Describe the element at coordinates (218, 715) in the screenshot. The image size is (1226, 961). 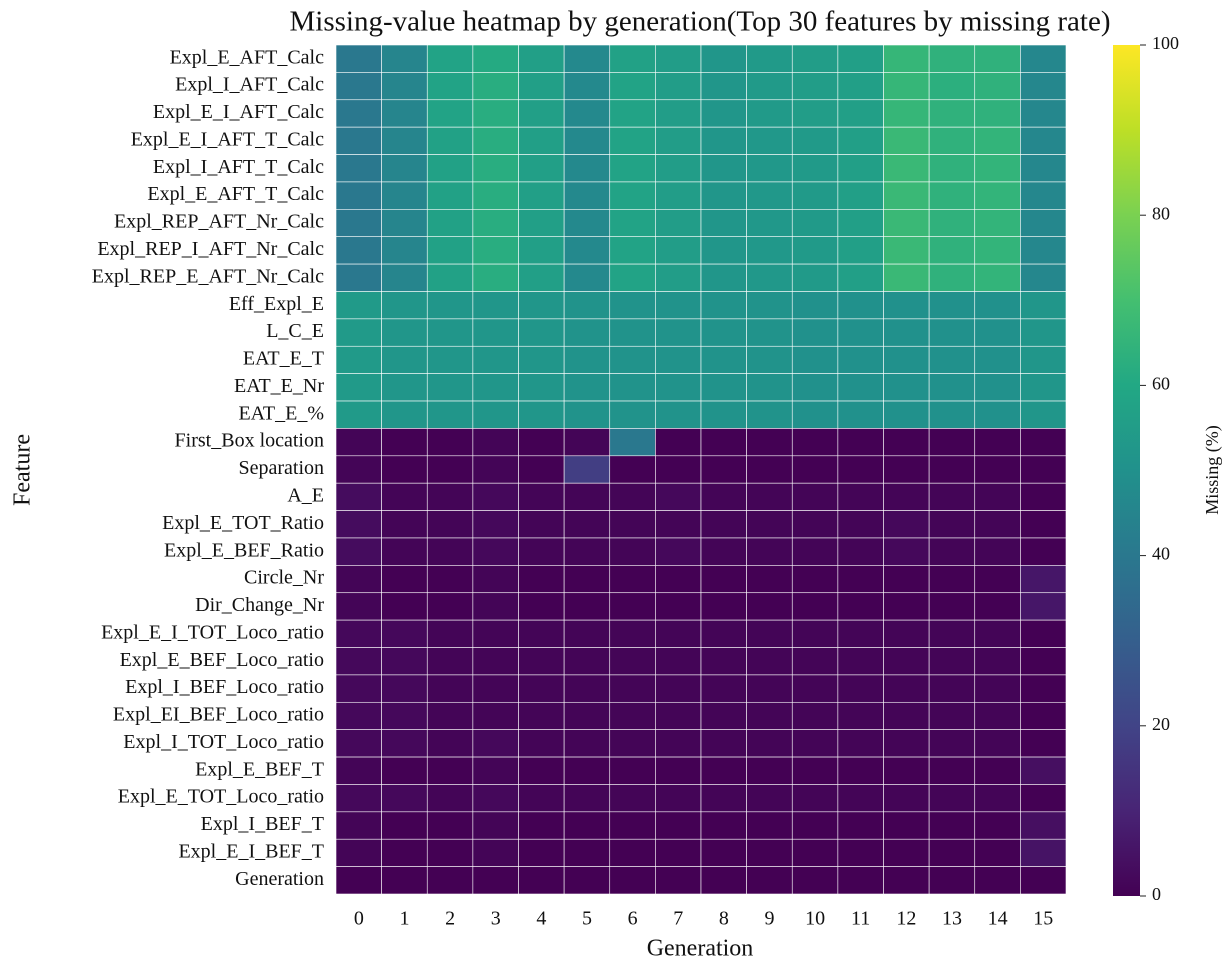
I see `row-label: Expl_EI_BEF_Loco_ratio` at that location.